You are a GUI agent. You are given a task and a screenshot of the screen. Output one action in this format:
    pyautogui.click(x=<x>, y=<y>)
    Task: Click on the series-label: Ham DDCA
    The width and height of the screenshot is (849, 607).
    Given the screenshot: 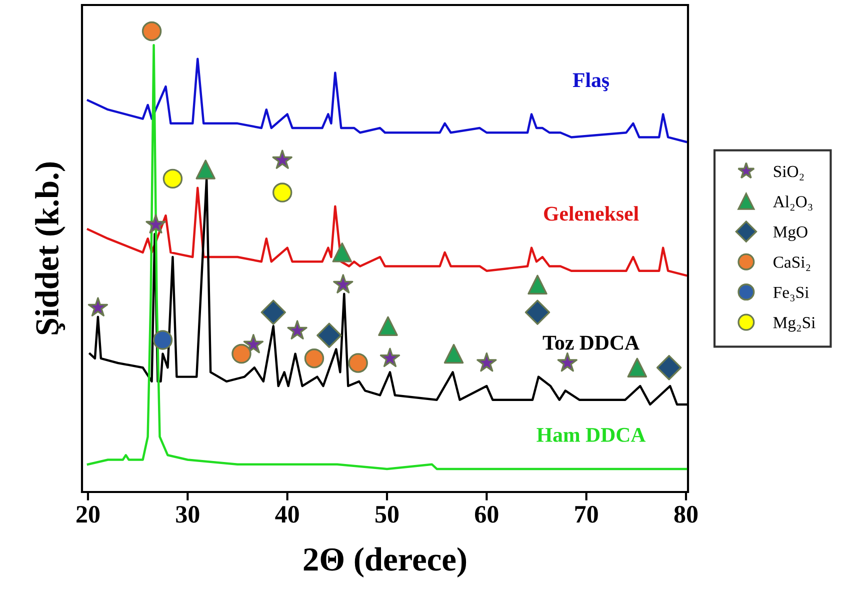 What is the action you would take?
    pyautogui.click(x=591, y=435)
    